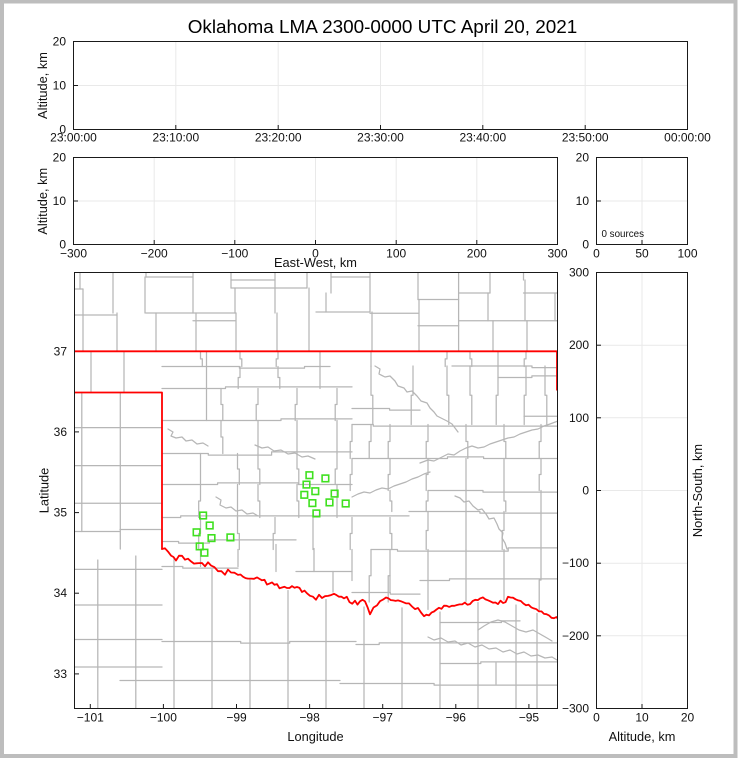 The width and height of the screenshot is (738, 758). Describe the element at coordinates (380, 138) in the screenshot. I see `svg-text: 23:30:00` at that location.